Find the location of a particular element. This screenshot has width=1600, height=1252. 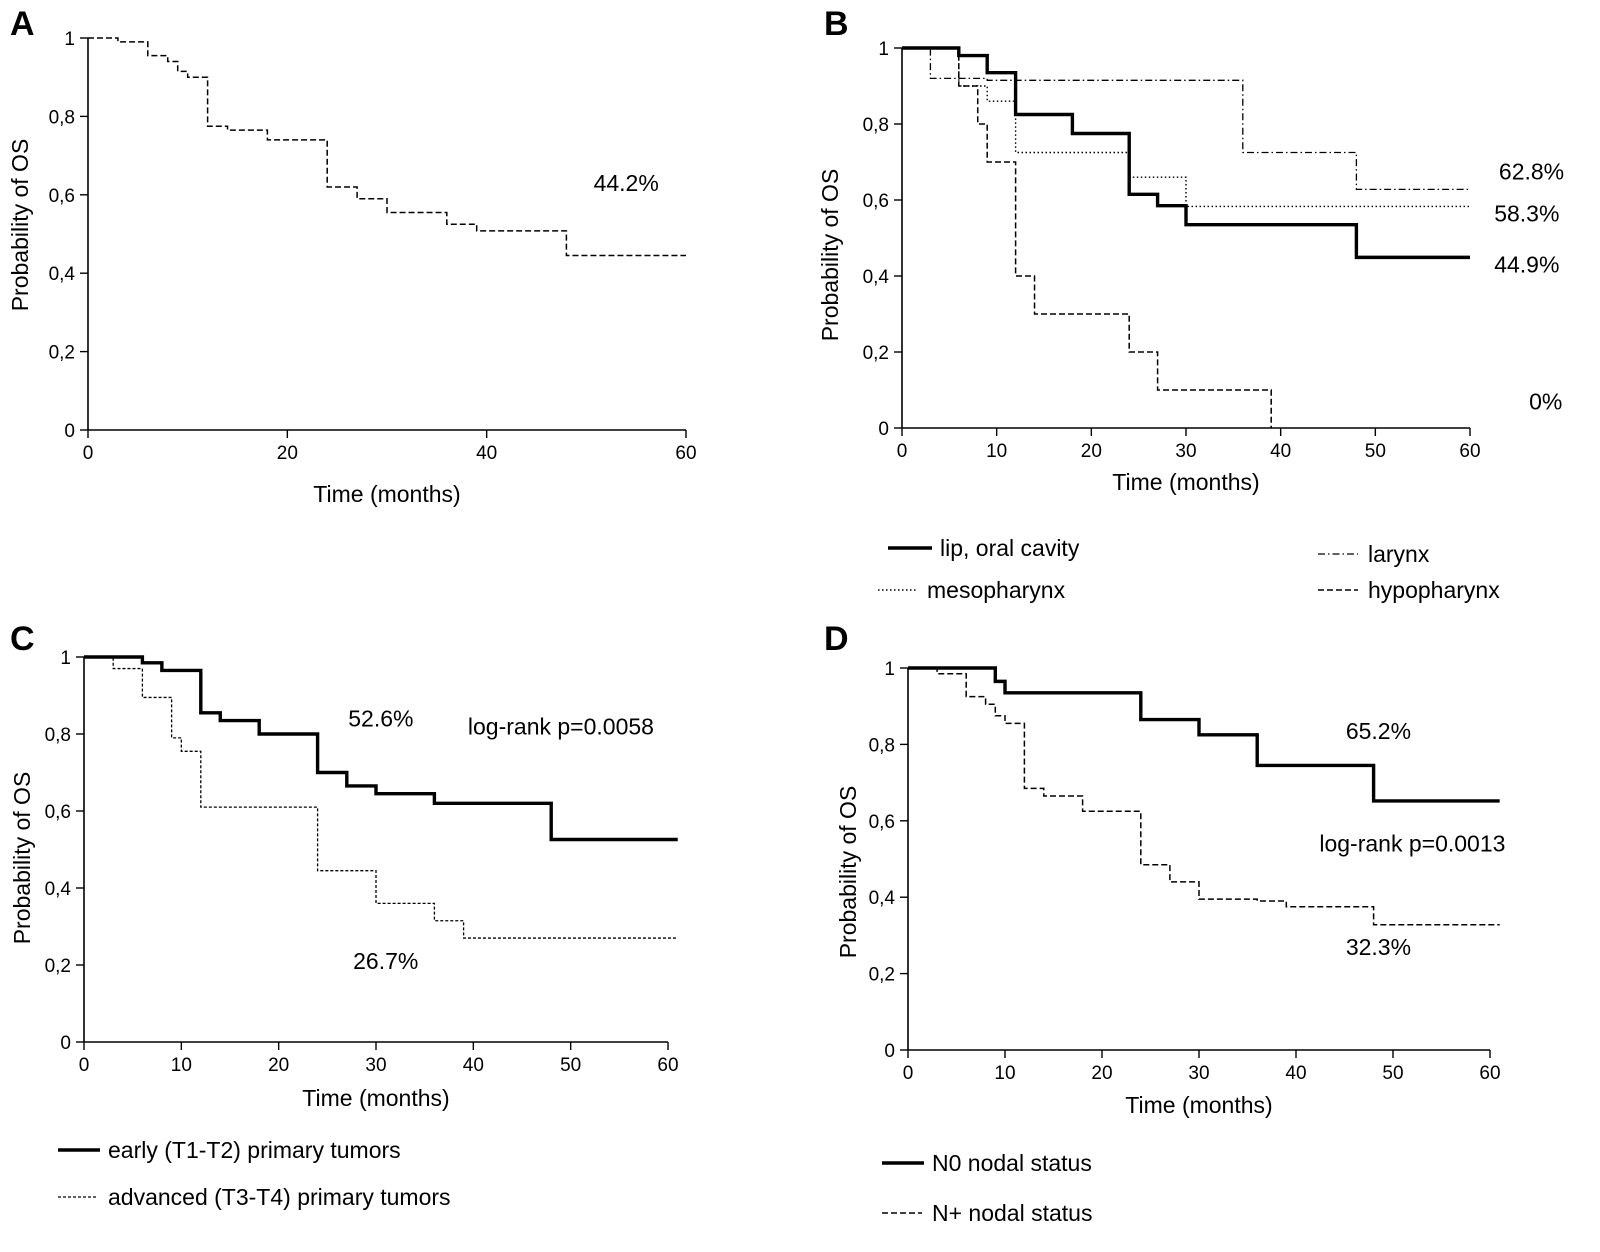

chart-d-x-tick-label: 10 is located at coordinates (1004, 1073).